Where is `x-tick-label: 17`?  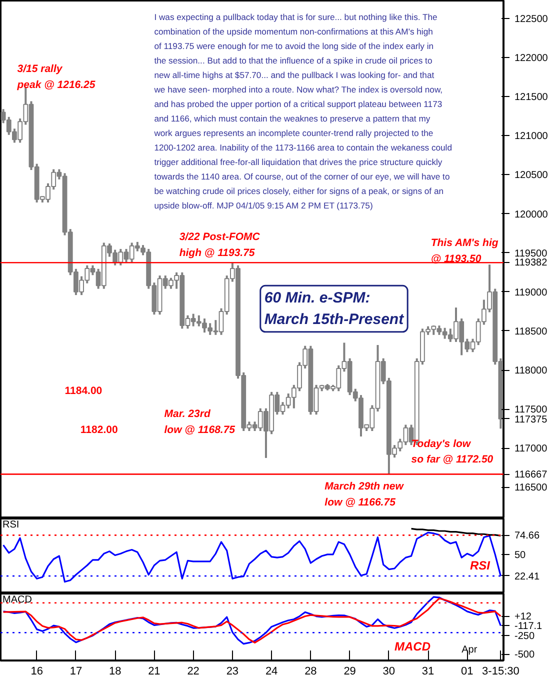 x-tick-label: 17 is located at coordinates (76, 672).